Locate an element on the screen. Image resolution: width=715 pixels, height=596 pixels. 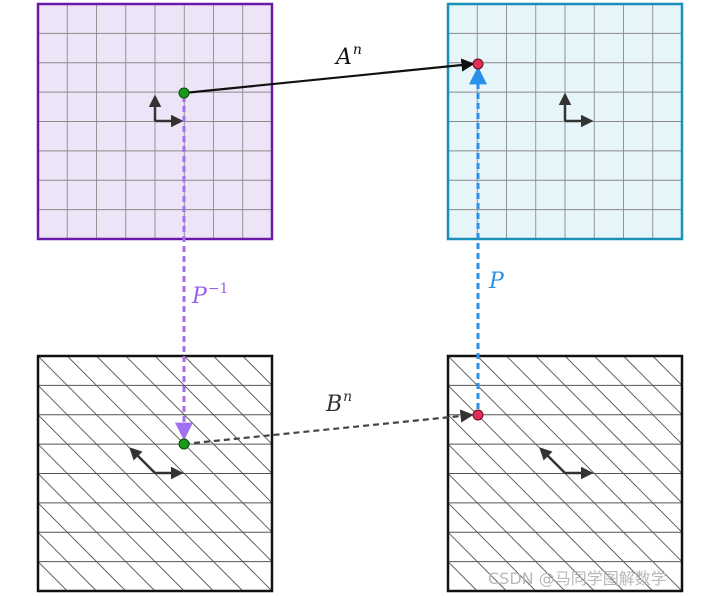
hatched-square-right is located at coordinates (565, 473).